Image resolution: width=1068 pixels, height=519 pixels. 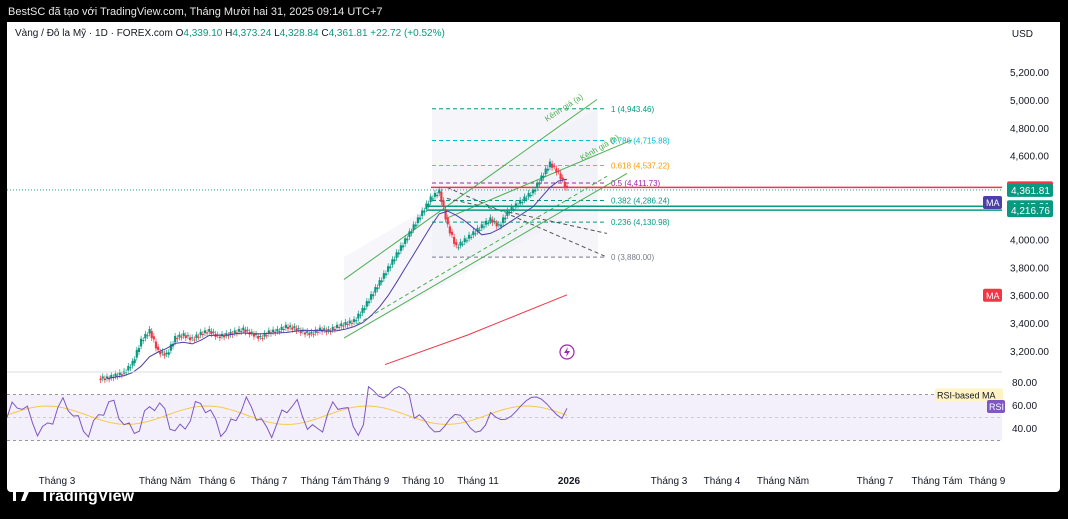 I want to click on rsi-tag-label: RSI, so click(x=996, y=407).